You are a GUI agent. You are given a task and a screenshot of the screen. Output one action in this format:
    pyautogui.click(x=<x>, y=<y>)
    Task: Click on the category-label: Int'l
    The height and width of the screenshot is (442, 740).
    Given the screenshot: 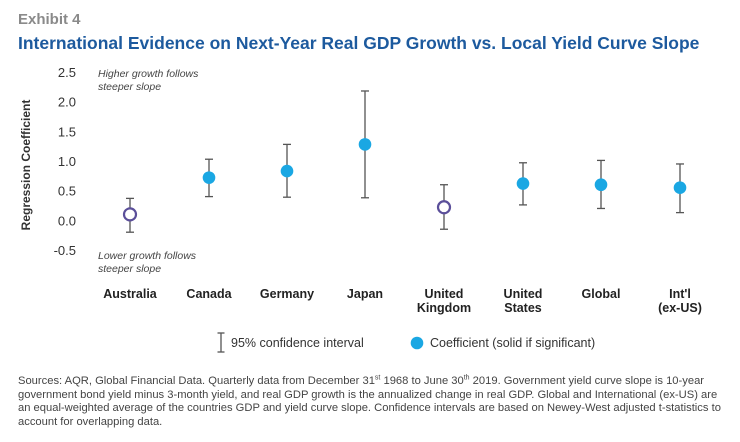 What is the action you would take?
    pyautogui.click(x=680, y=294)
    